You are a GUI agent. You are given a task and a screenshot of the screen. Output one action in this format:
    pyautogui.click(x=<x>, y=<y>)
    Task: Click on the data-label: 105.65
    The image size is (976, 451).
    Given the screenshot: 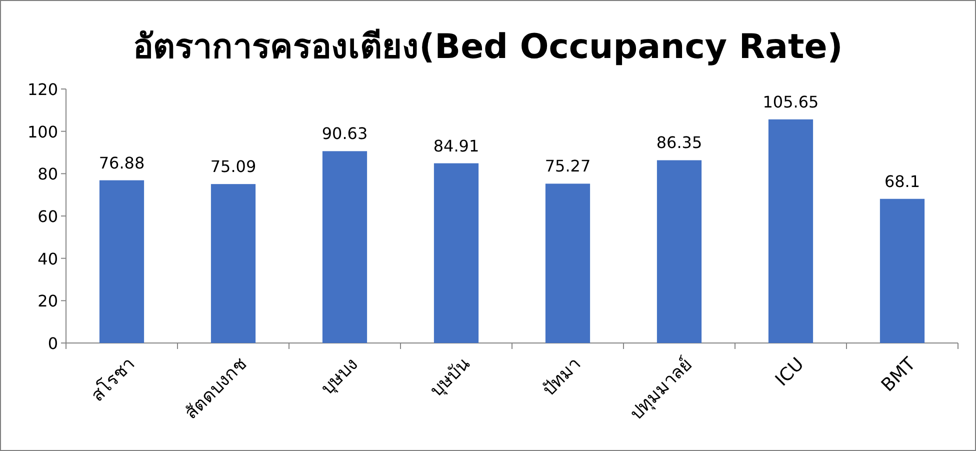 What is the action you would take?
    pyautogui.click(x=790, y=102)
    